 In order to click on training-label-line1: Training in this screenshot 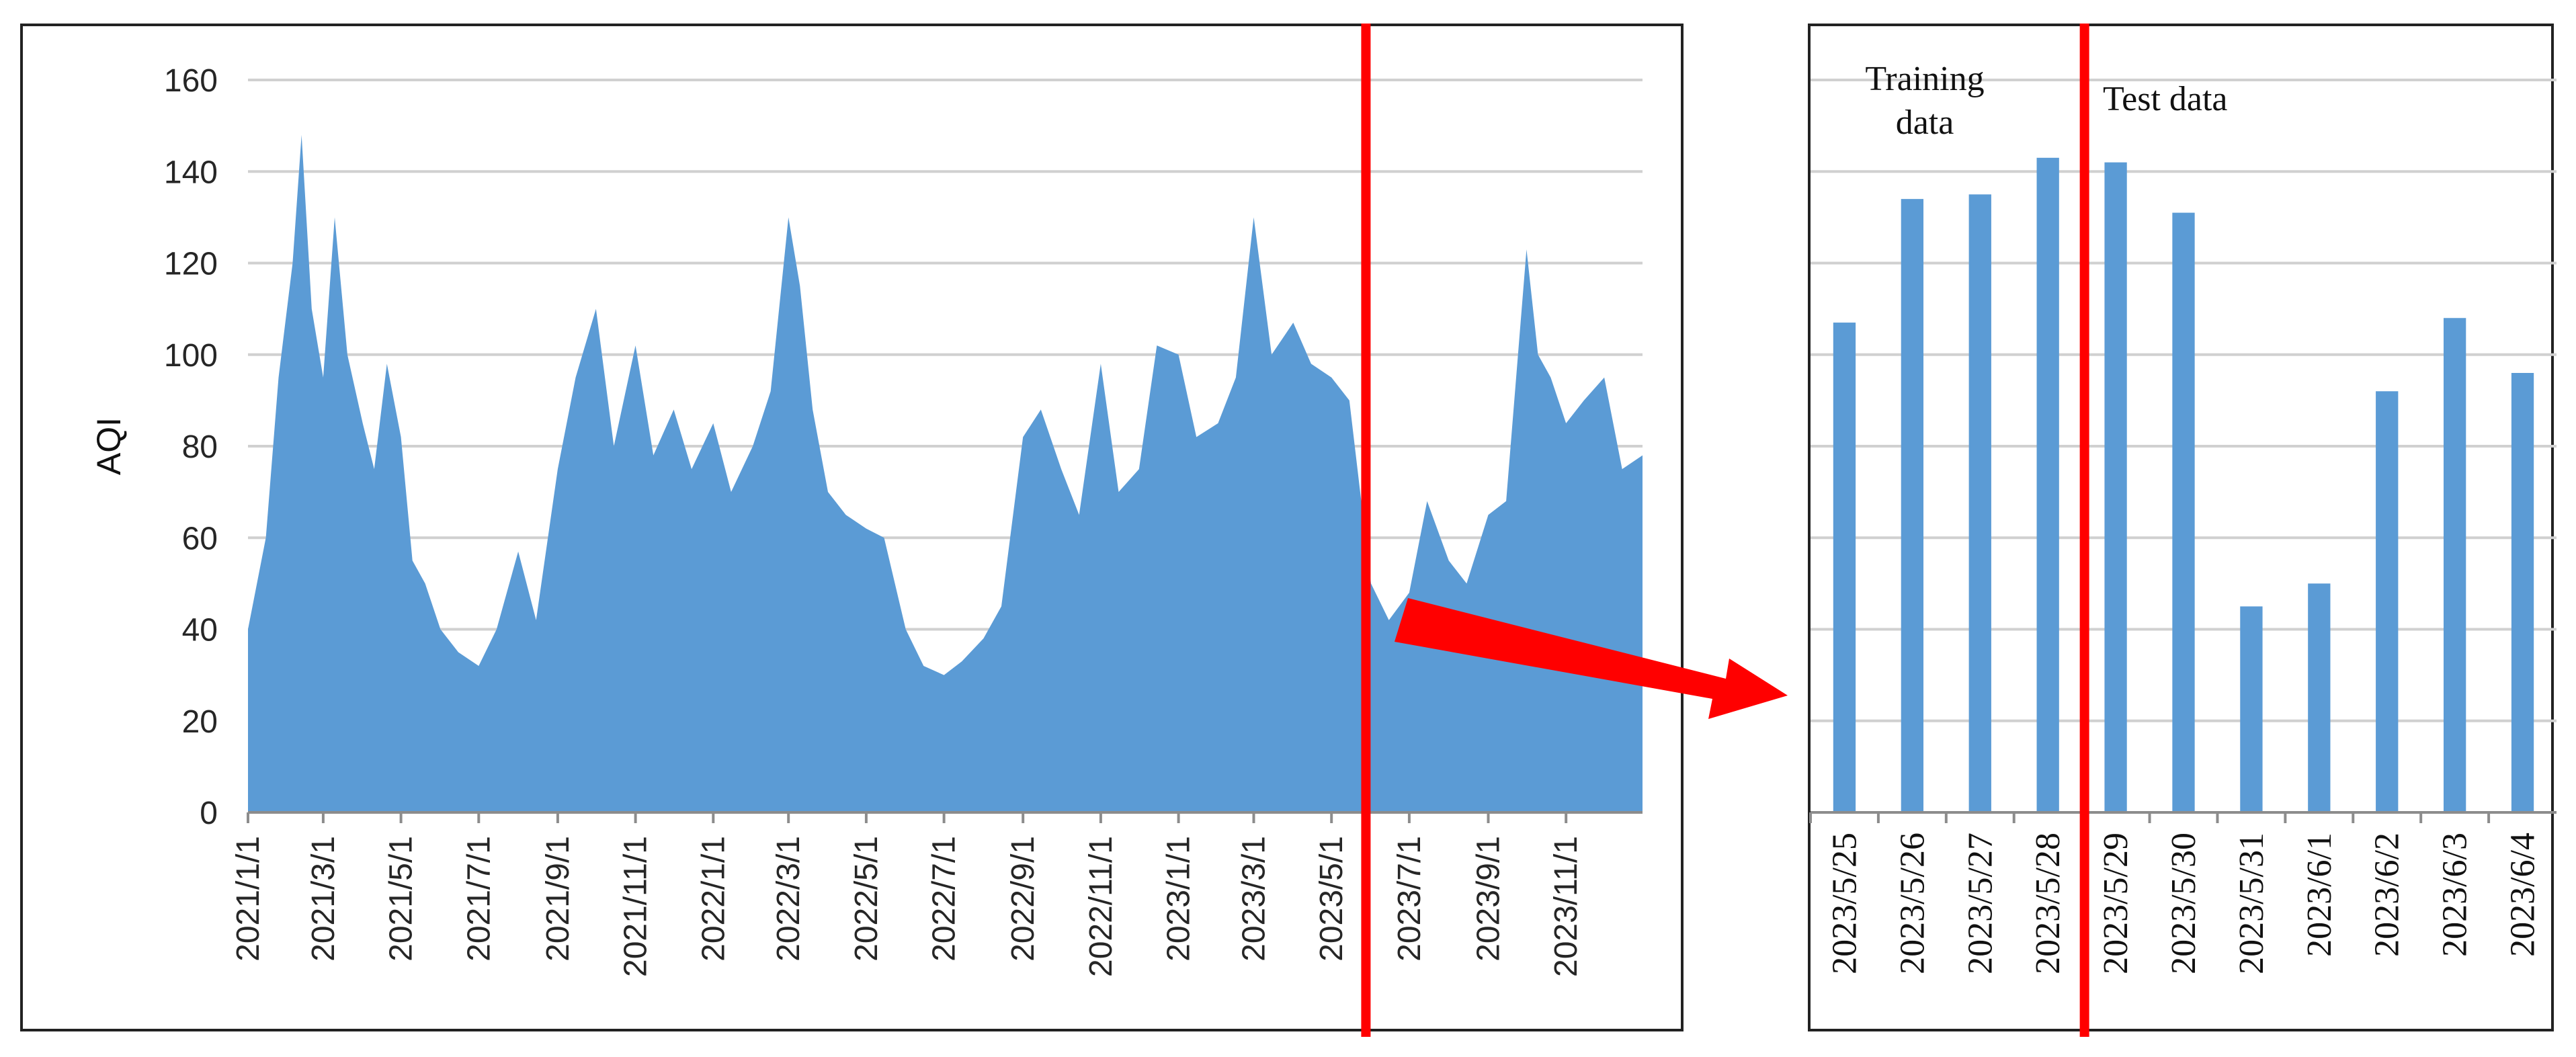, I will do `click(1924, 79)`.